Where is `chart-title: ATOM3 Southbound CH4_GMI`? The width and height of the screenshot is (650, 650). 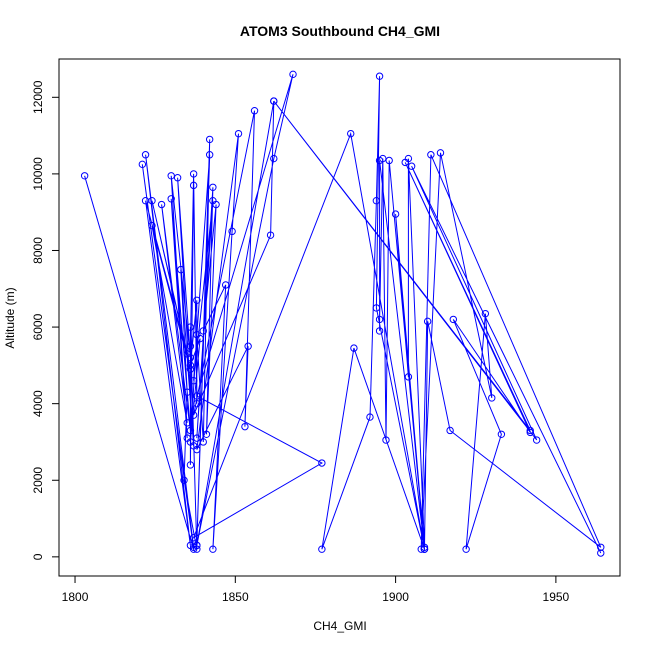 chart-title: ATOM3 Southbound CH4_GMI is located at coordinates (340, 31).